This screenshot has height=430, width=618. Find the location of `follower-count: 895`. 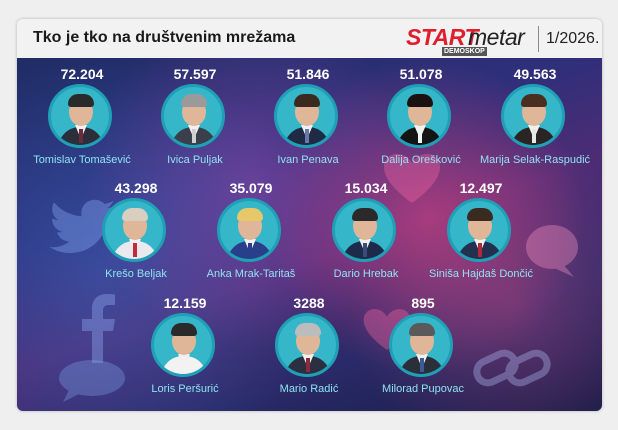

follower-count: 895 is located at coordinates (423, 303).